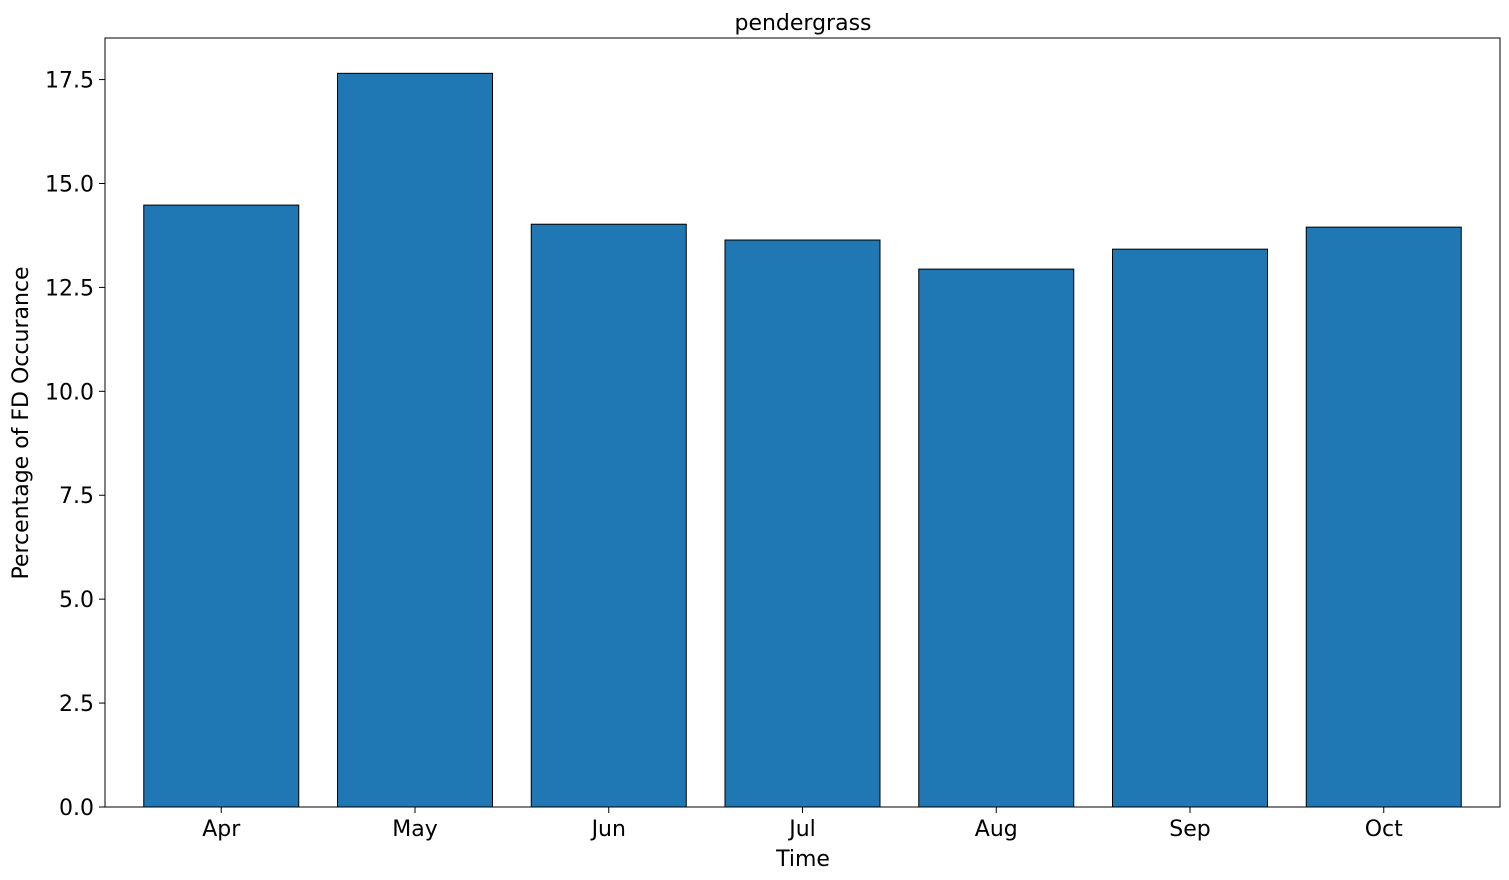  What do you see at coordinates (21, 422) in the screenshot?
I see `y-axis-label: Percentage of FD Occurance` at bounding box center [21, 422].